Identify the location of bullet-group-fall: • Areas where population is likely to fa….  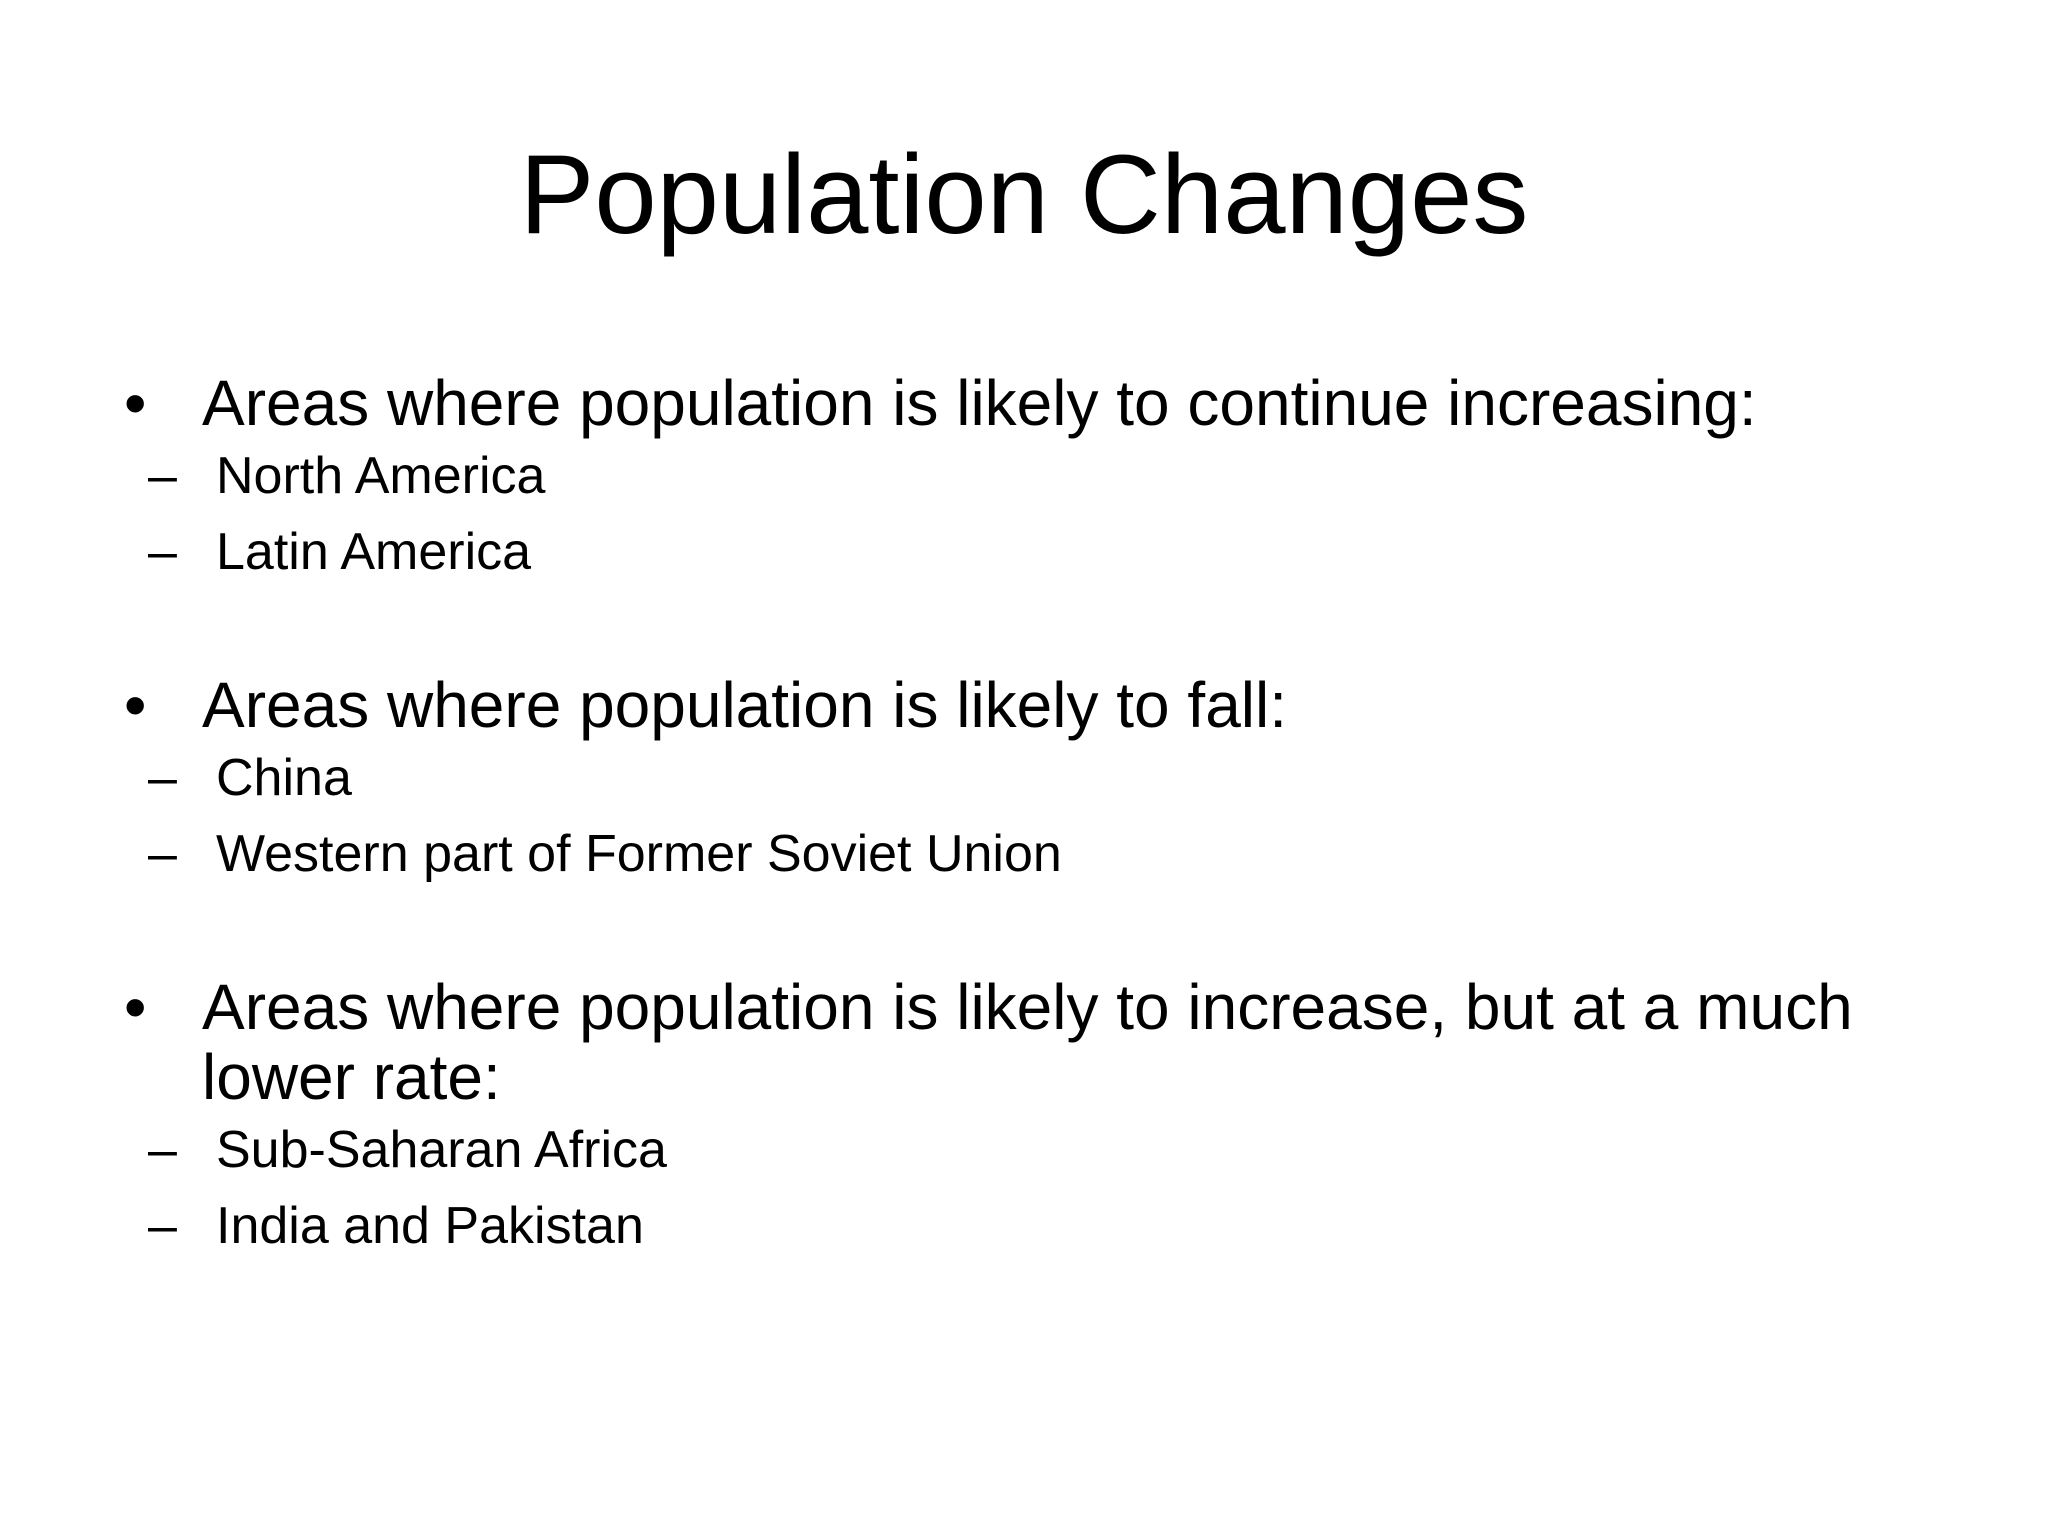
(1034, 781).